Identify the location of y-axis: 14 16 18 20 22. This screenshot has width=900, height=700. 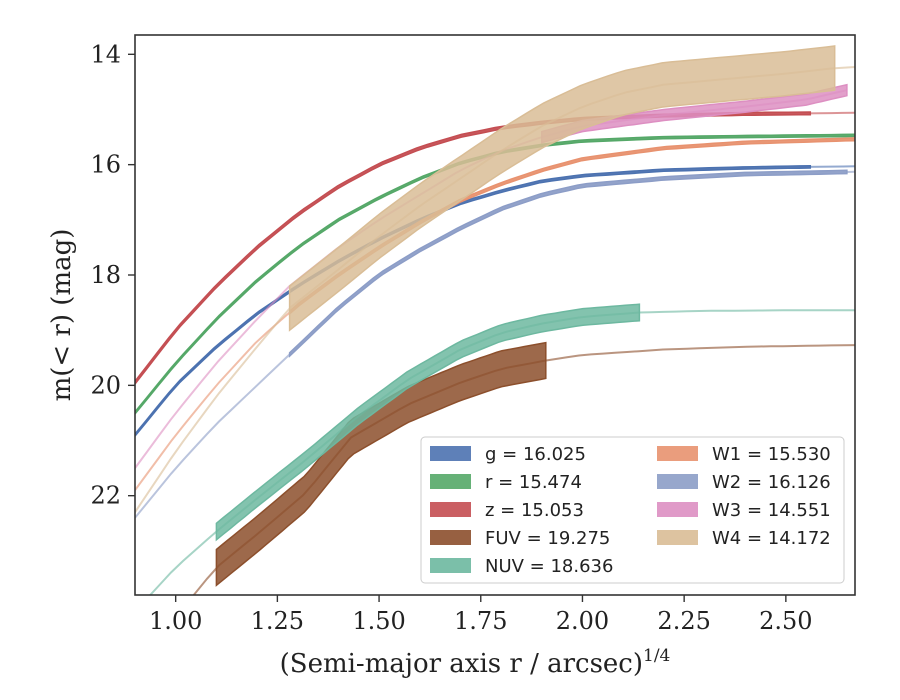
(112, 275).